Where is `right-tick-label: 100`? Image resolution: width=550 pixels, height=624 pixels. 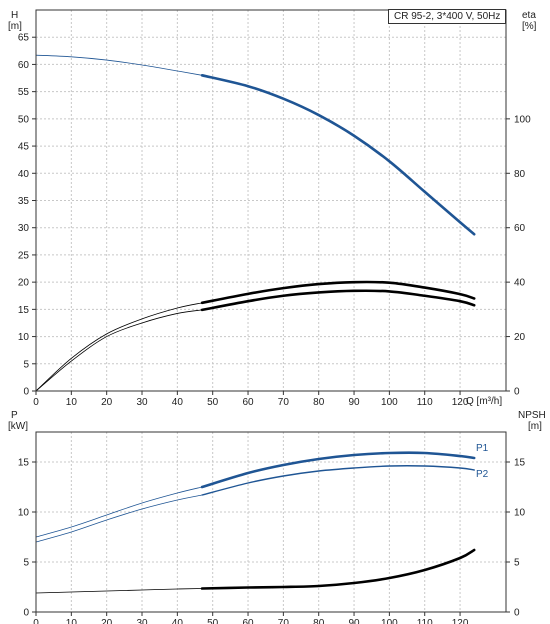
right-tick-label: 100 is located at coordinates (522, 119).